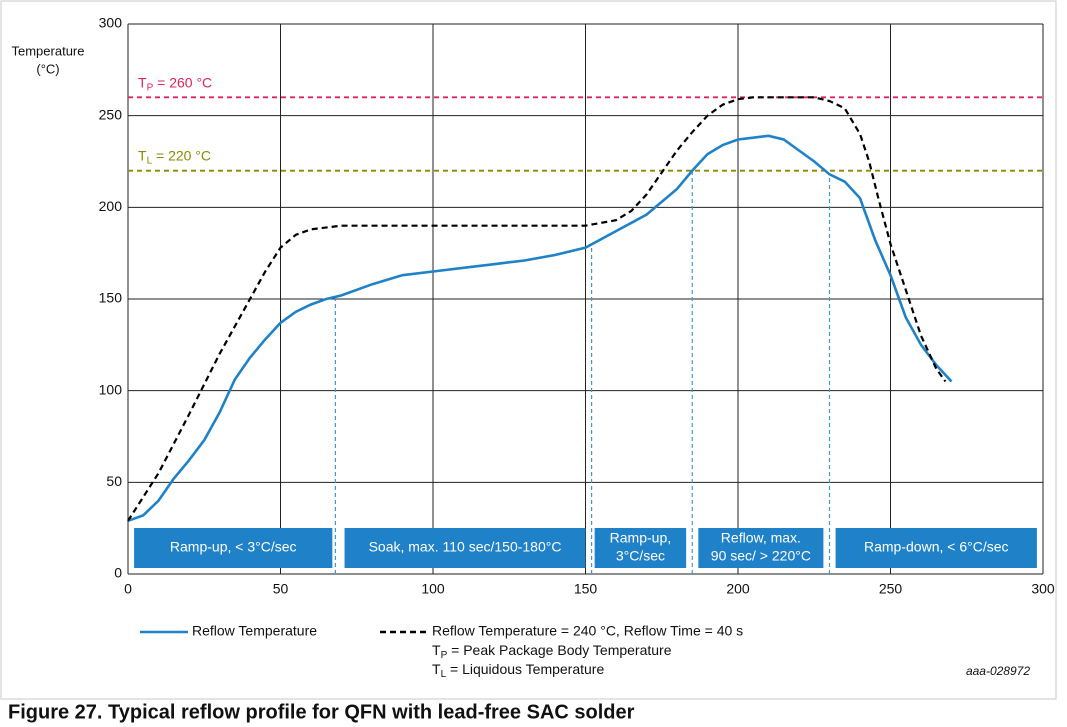 The height and width of the screenshot is (727, 1067). What do you see at coordinates (559, 650) in the screenshot?
I see `label-rest: = Peak Package Body Temperature` at bounding box center [559, 650].